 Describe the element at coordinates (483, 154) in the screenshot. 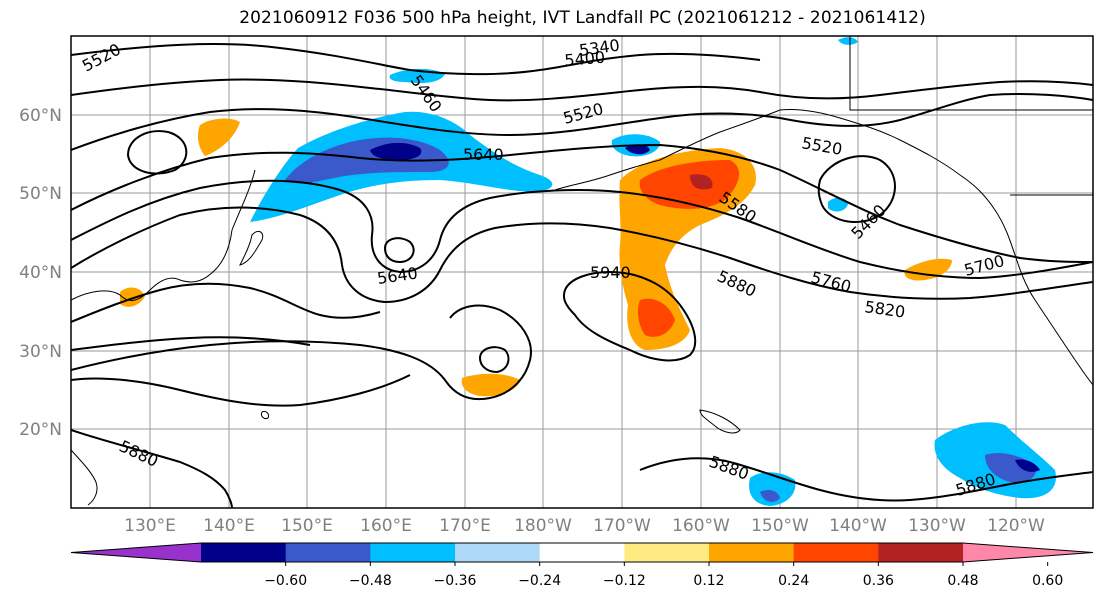

I see `contour-label: 5640` at that location.